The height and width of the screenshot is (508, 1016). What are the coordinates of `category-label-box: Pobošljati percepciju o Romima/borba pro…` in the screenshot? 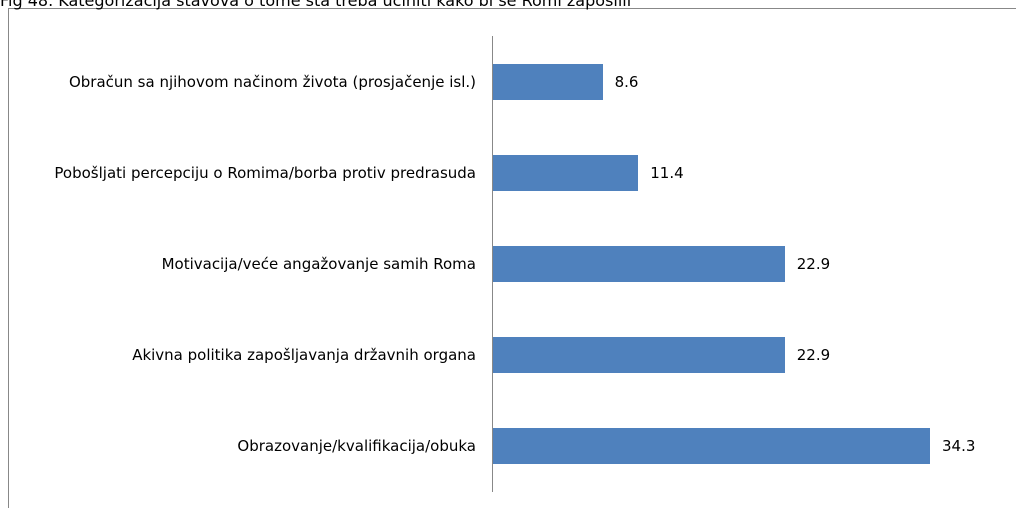 It's located at (246, 173).